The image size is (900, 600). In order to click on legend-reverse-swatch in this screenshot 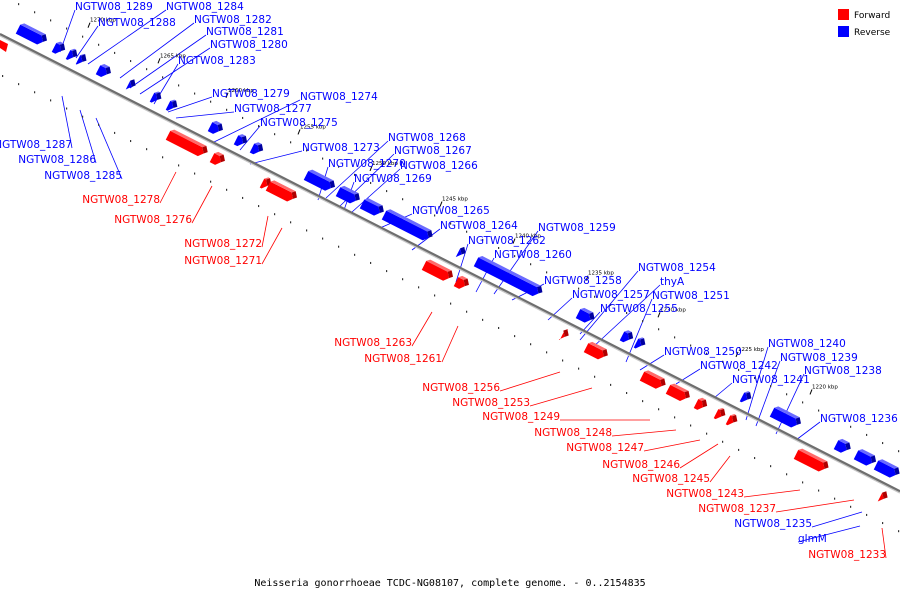, I will do `click(843, 31)`.